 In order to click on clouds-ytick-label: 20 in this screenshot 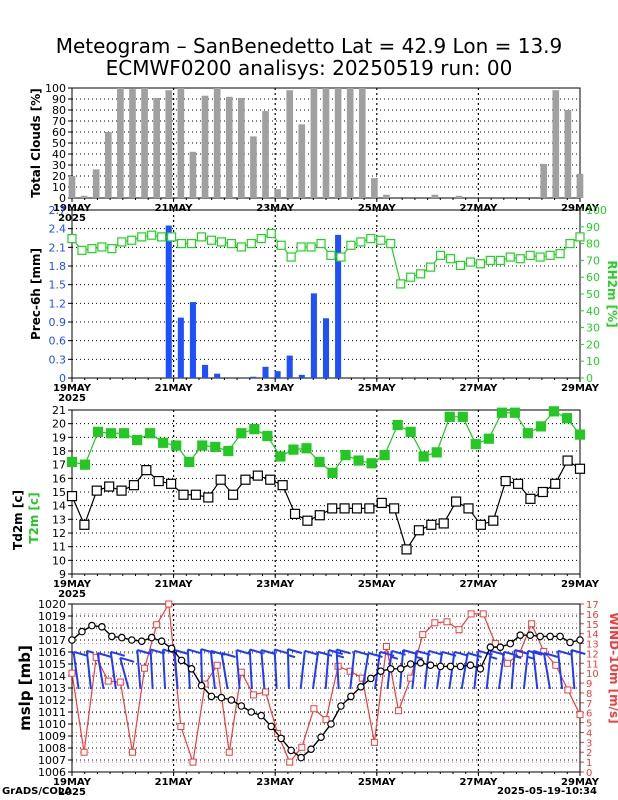, I will do `click(59, 176)`.